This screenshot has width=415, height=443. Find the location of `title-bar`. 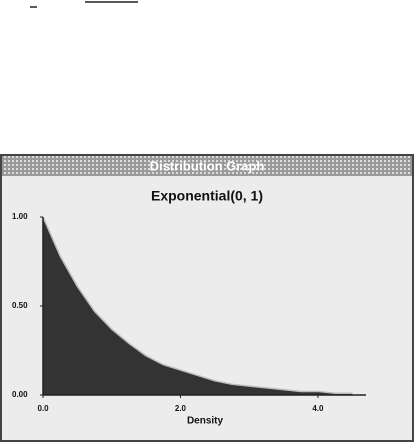

title-bar is located at coordinates (207, 166).